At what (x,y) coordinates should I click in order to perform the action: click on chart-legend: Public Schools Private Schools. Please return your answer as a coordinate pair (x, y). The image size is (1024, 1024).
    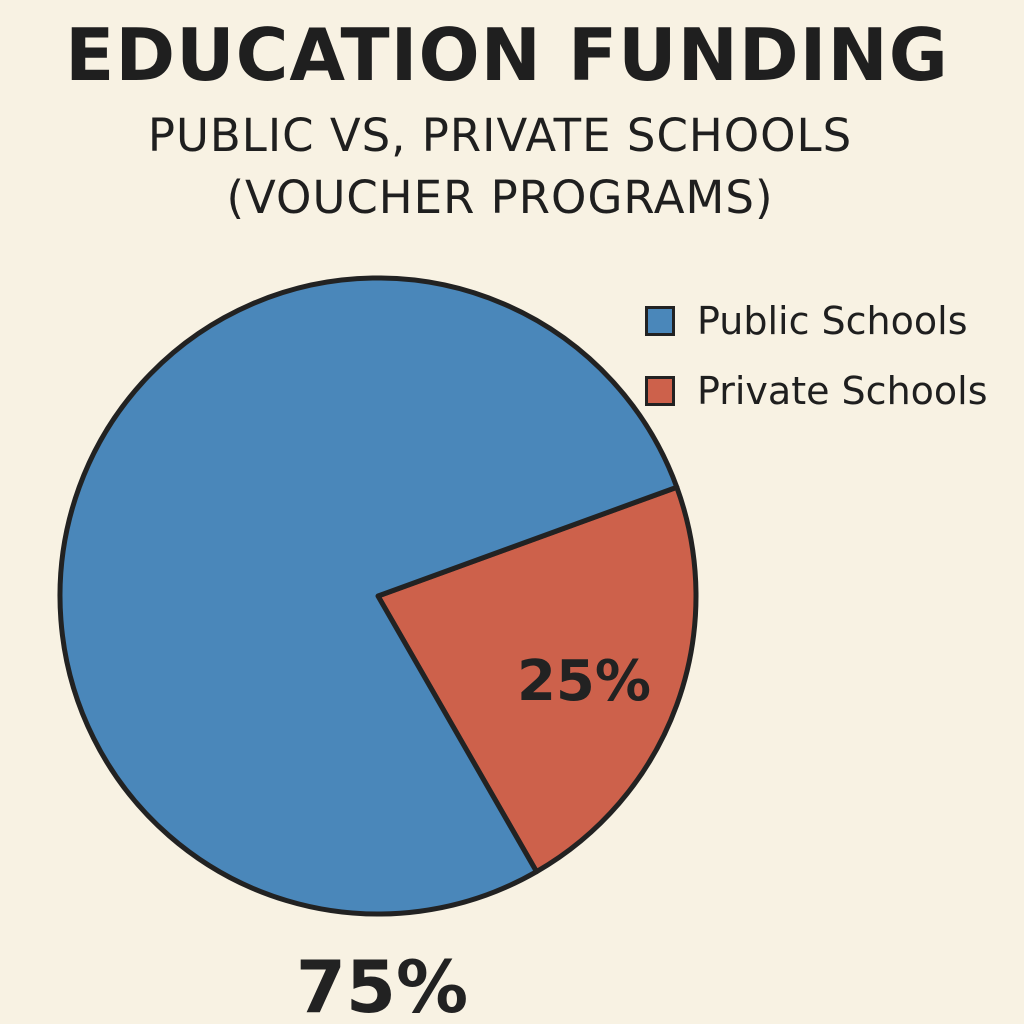
    Looking at the image, I should click on (816, 356).